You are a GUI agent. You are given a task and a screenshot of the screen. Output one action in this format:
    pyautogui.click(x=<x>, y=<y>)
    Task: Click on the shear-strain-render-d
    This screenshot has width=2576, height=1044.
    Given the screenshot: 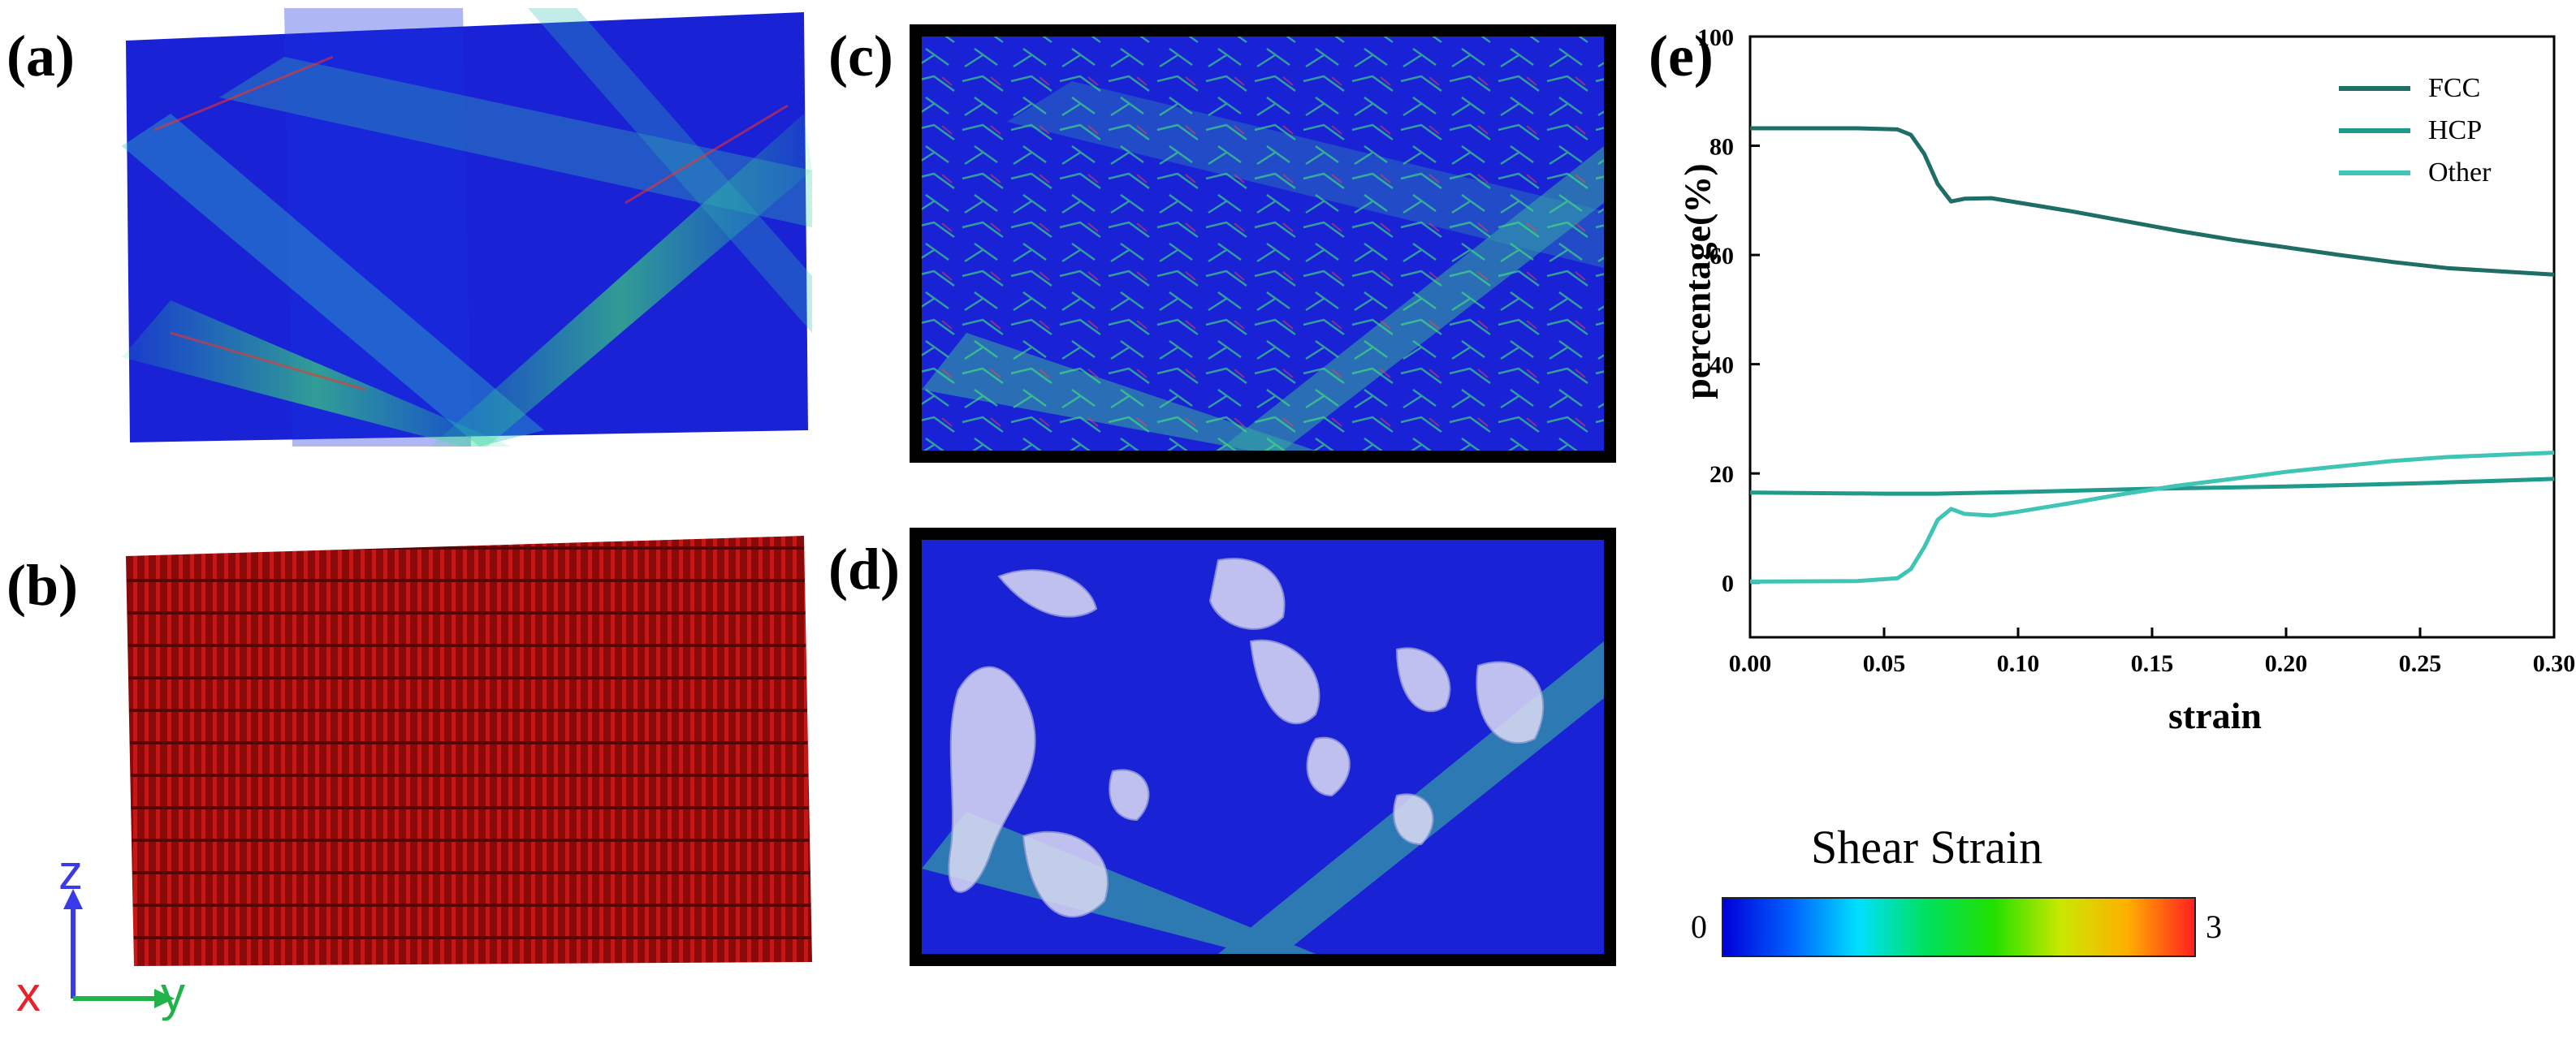 What is the action you would take?
    pyautogui.click(x=1263, y=747)
    